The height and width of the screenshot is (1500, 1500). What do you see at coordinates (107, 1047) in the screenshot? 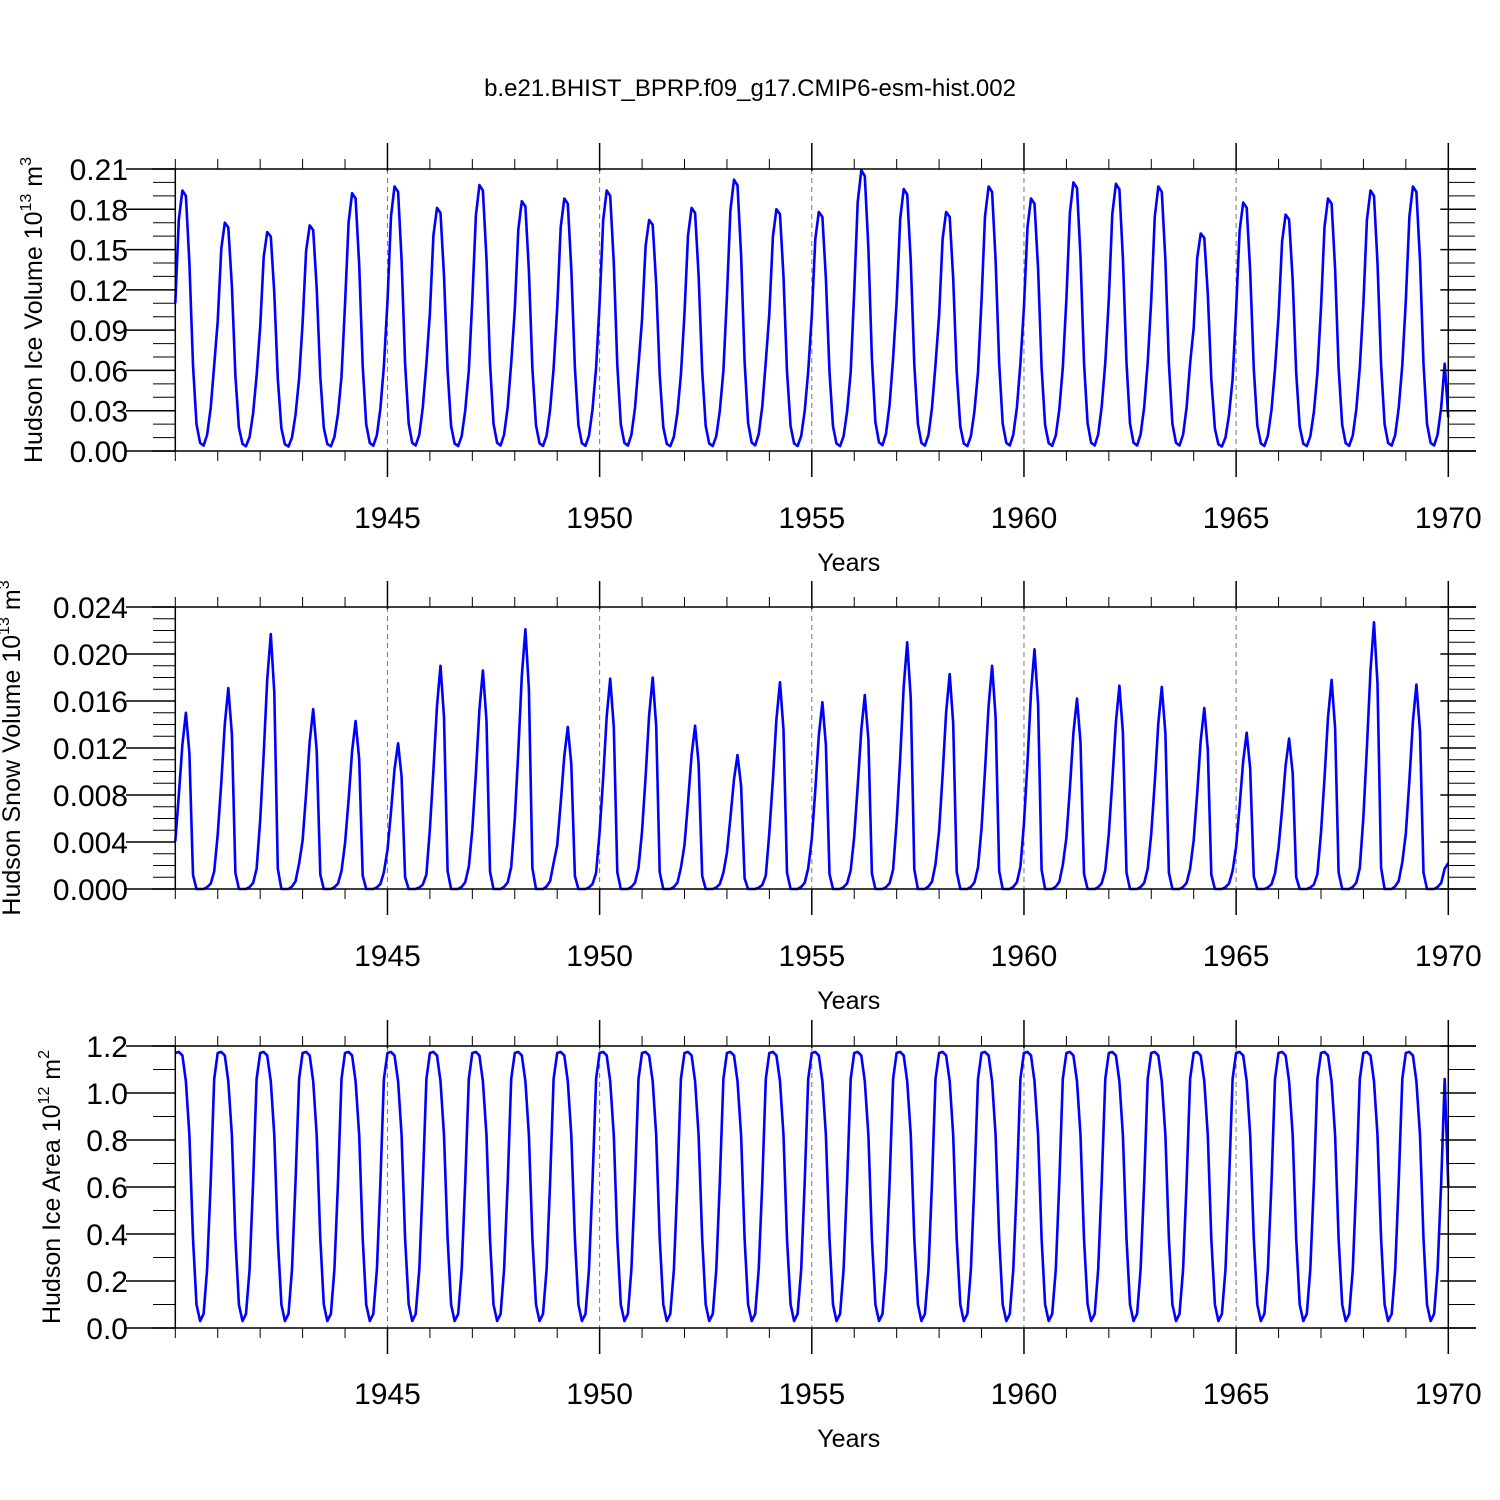
I see `y-tick-label: 1.2` at bounding box center [107, 1047].